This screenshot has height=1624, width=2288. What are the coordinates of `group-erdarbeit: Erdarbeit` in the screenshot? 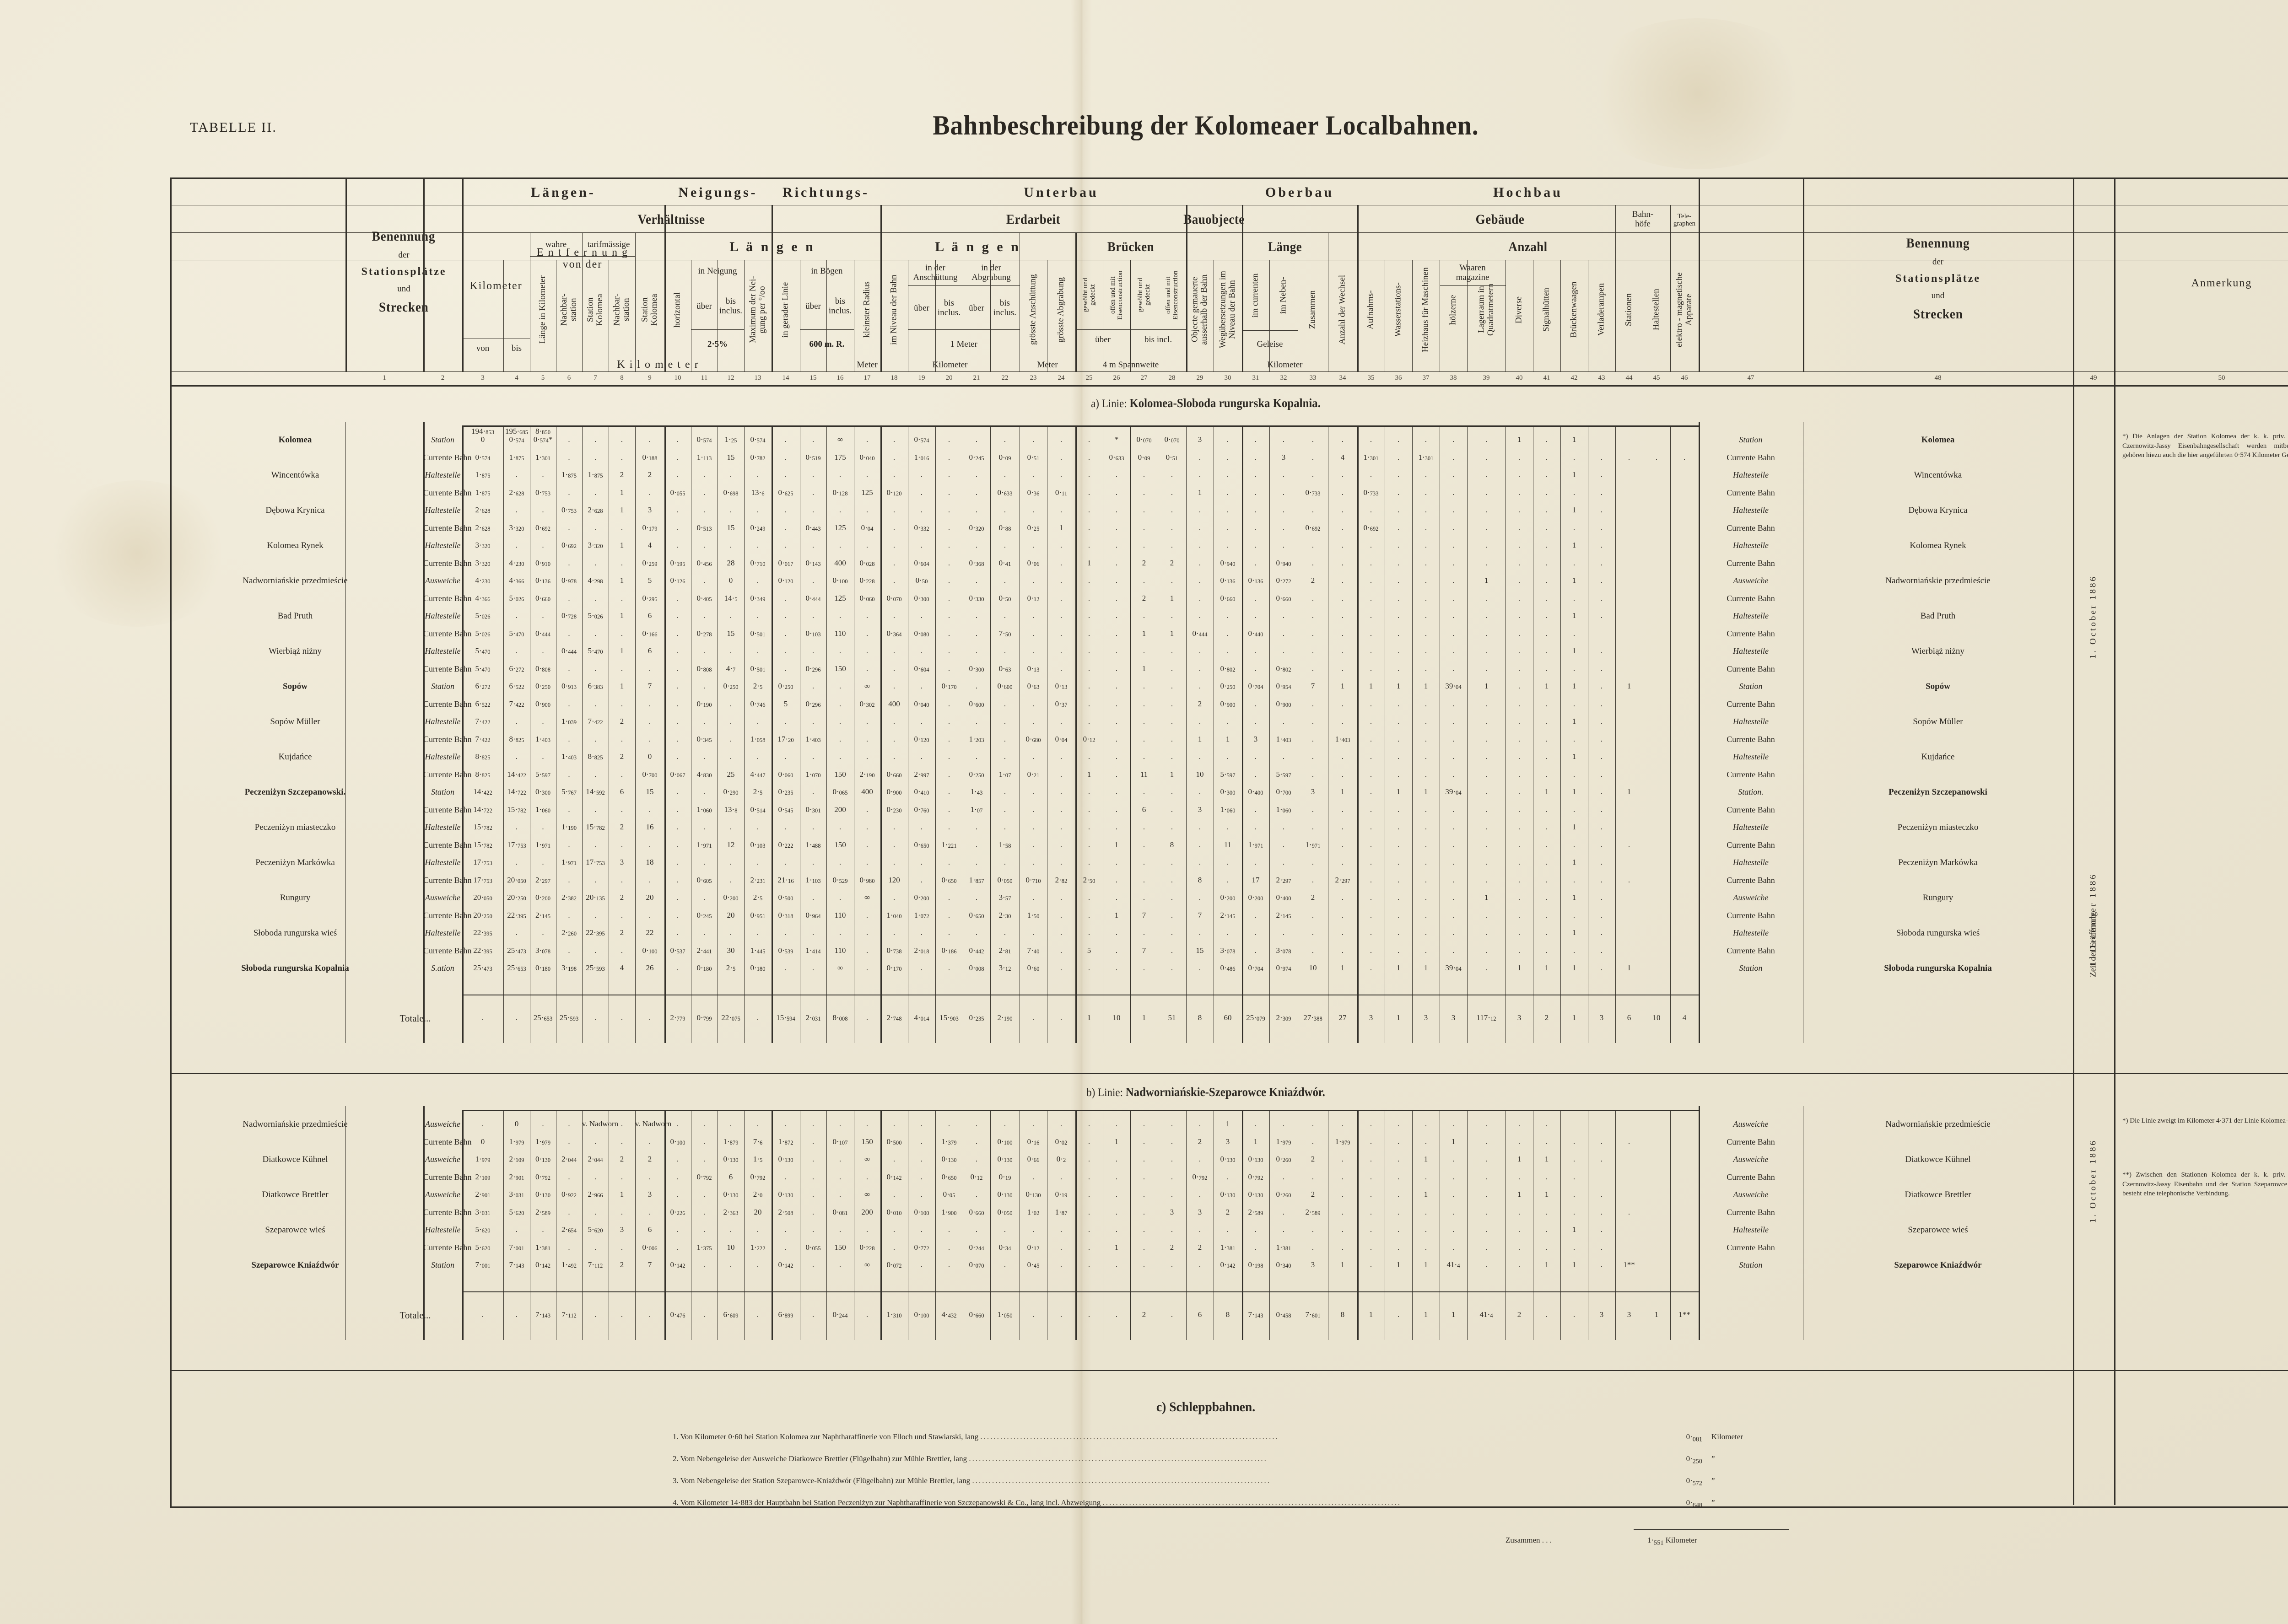 It's located at (1033, 219).